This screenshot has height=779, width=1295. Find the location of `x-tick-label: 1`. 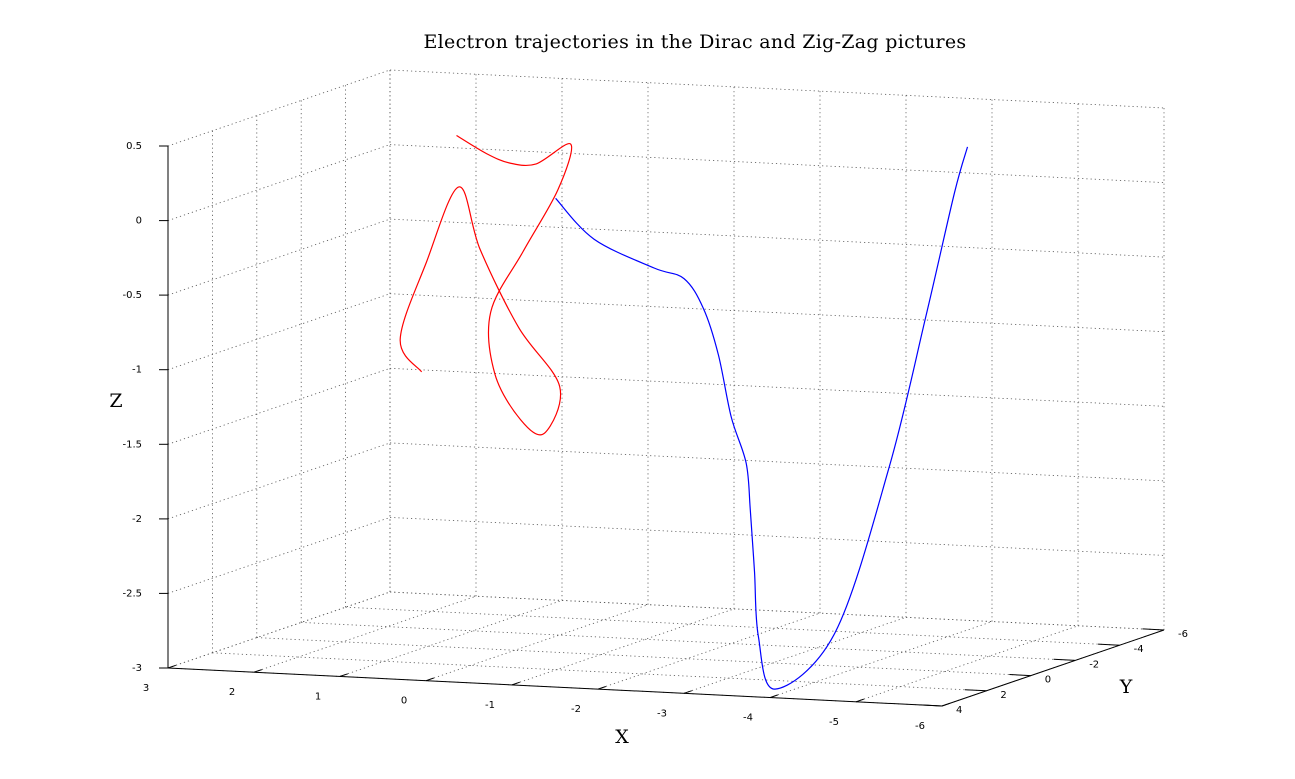

x-tick-label: 1 is located at coordinates (318, 696).